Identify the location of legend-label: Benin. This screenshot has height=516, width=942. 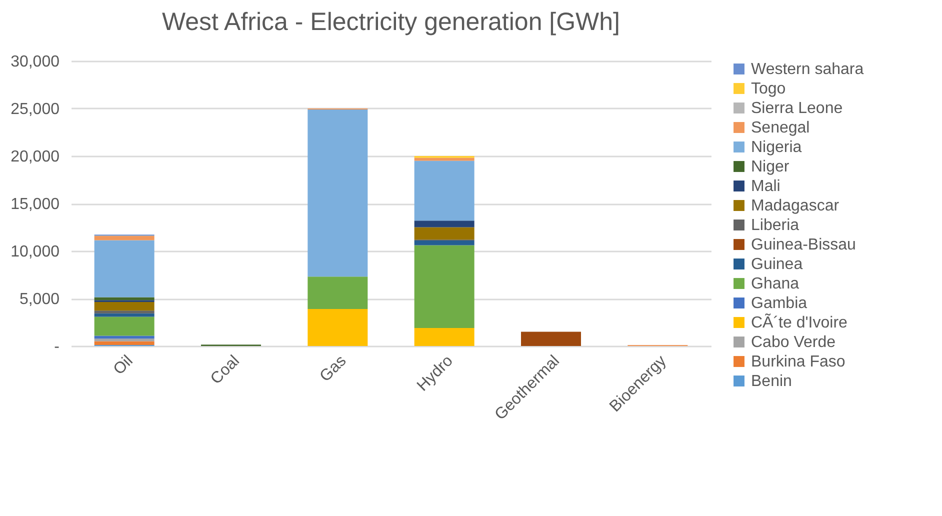
(771, 381).